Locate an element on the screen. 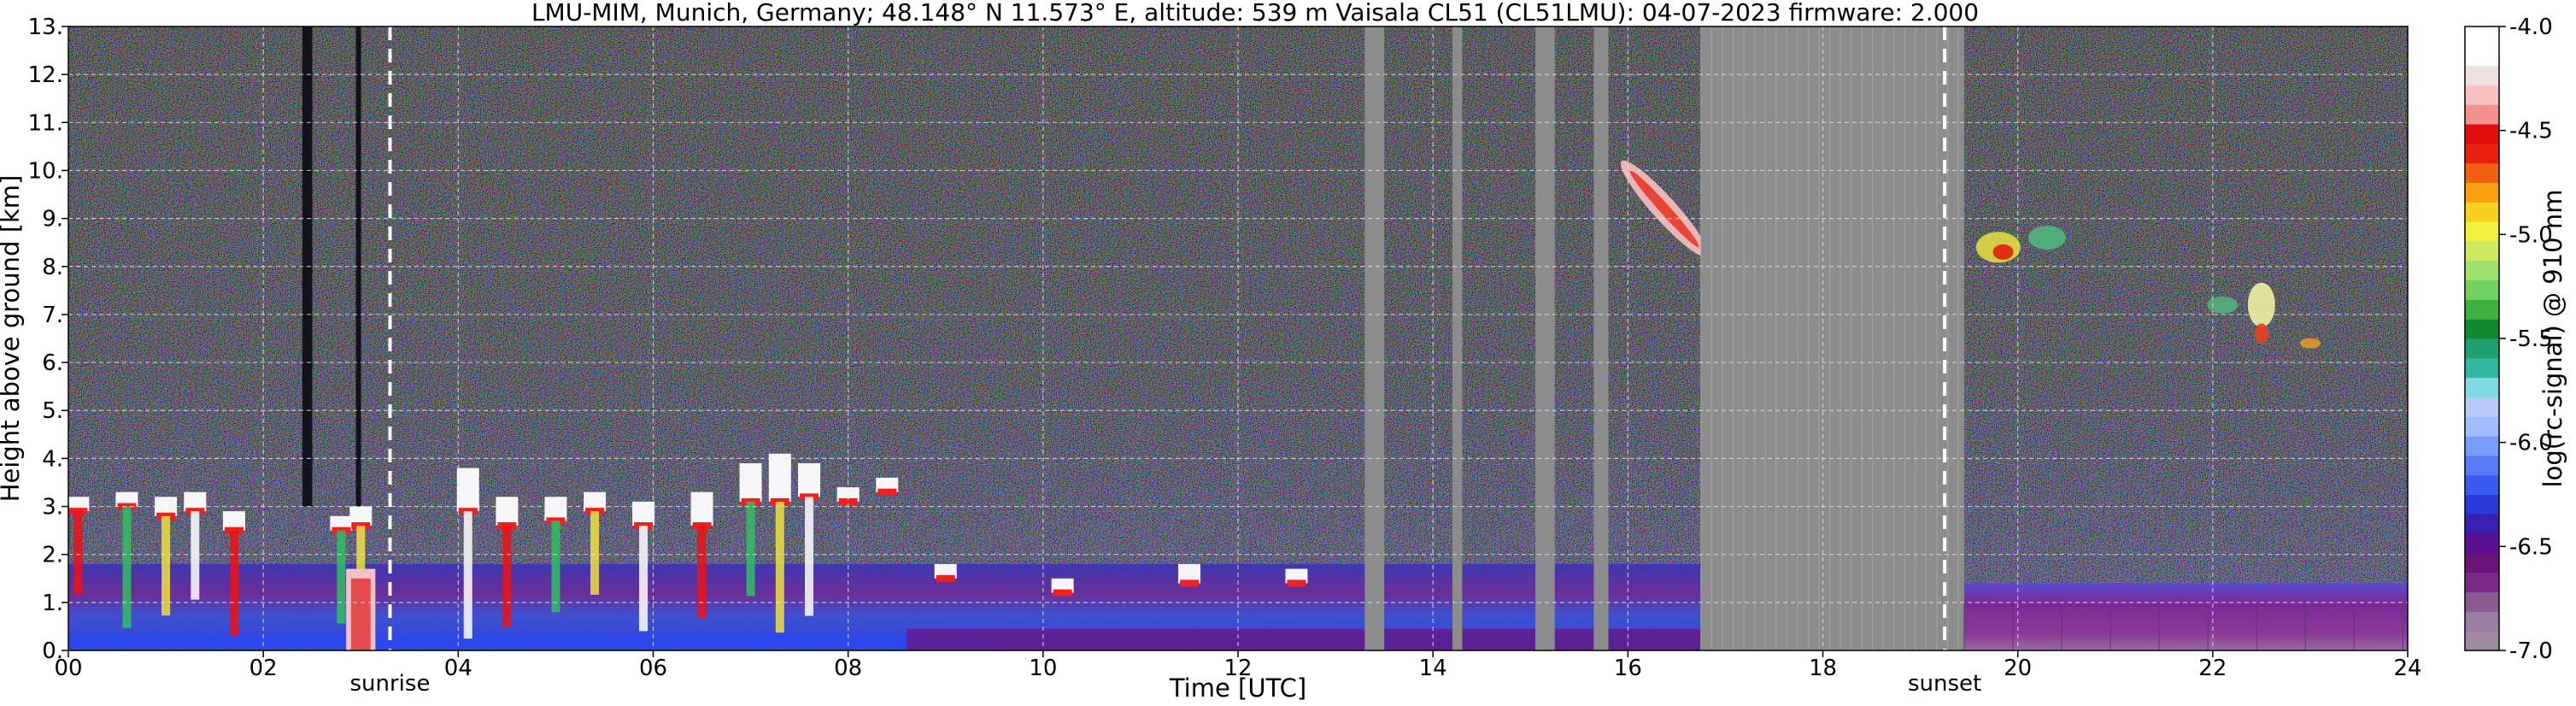 Image resolution: width=2576 pixels, height=706 pixels. x-tick-label: 06 is located at coordinates (653, 668).